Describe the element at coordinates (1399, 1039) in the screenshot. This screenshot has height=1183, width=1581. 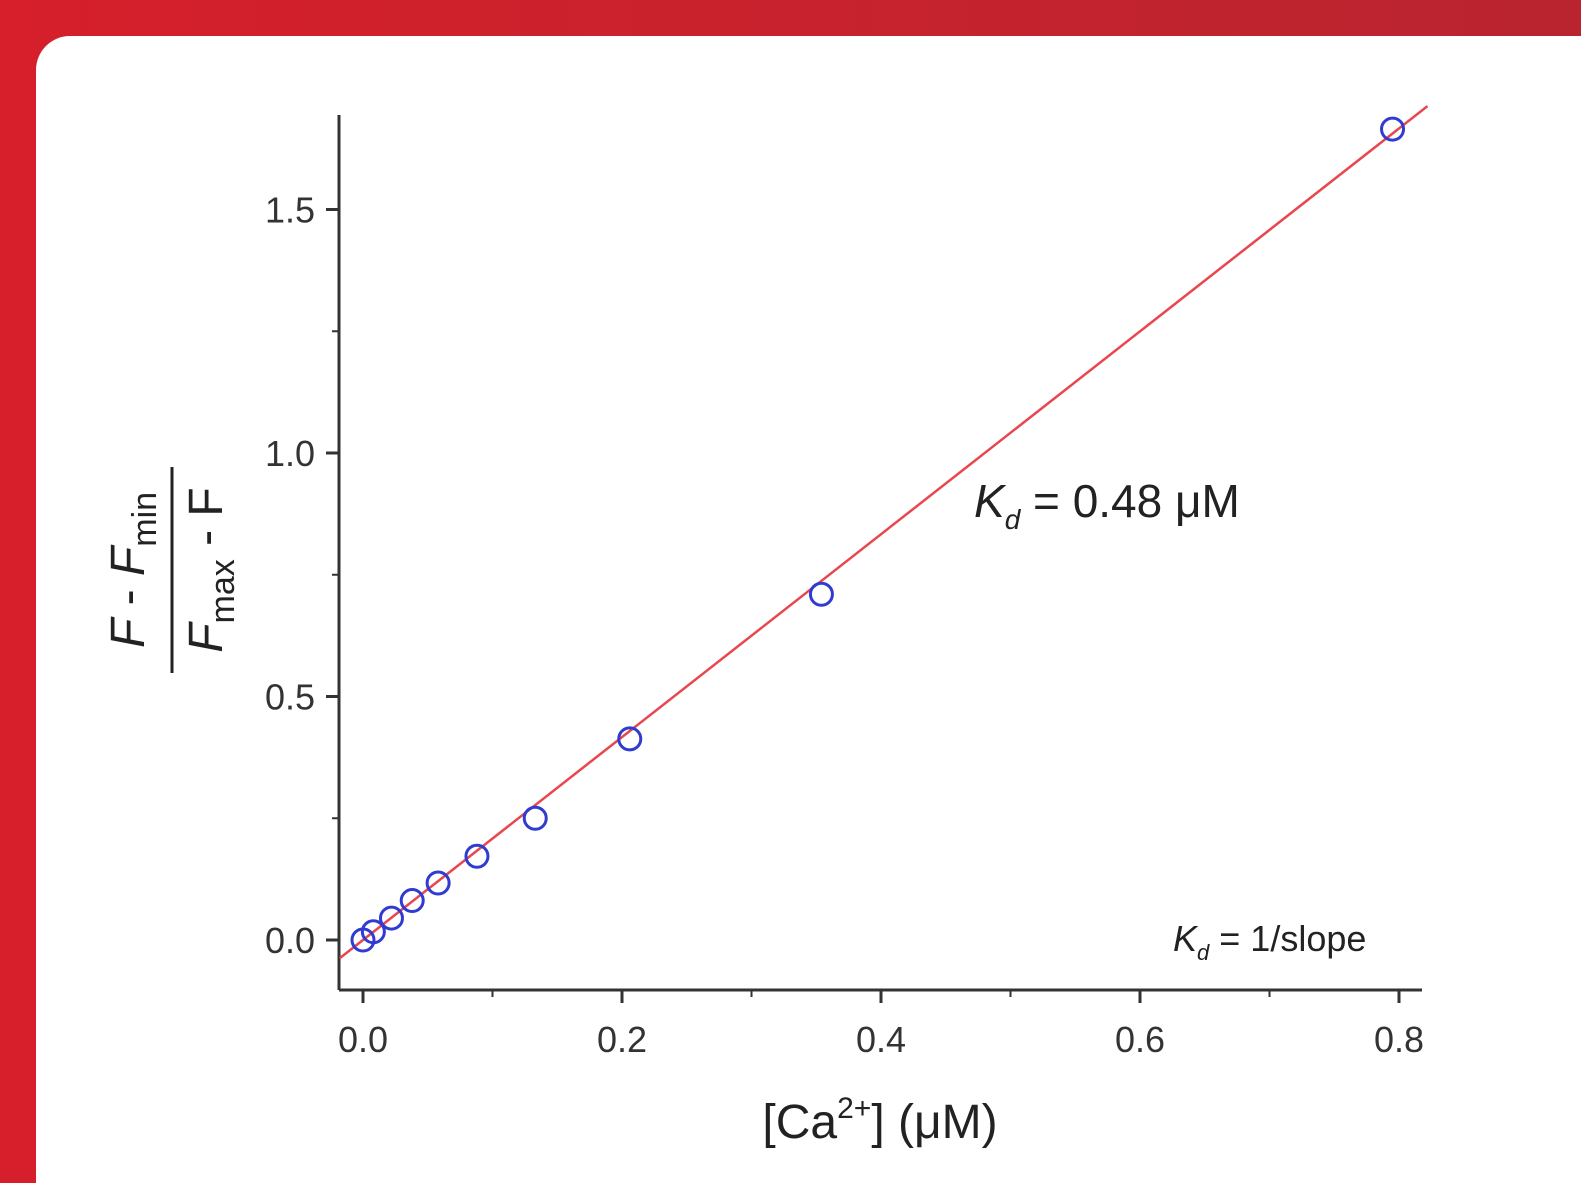
I see `x-tick-label: 0.8` at that location.